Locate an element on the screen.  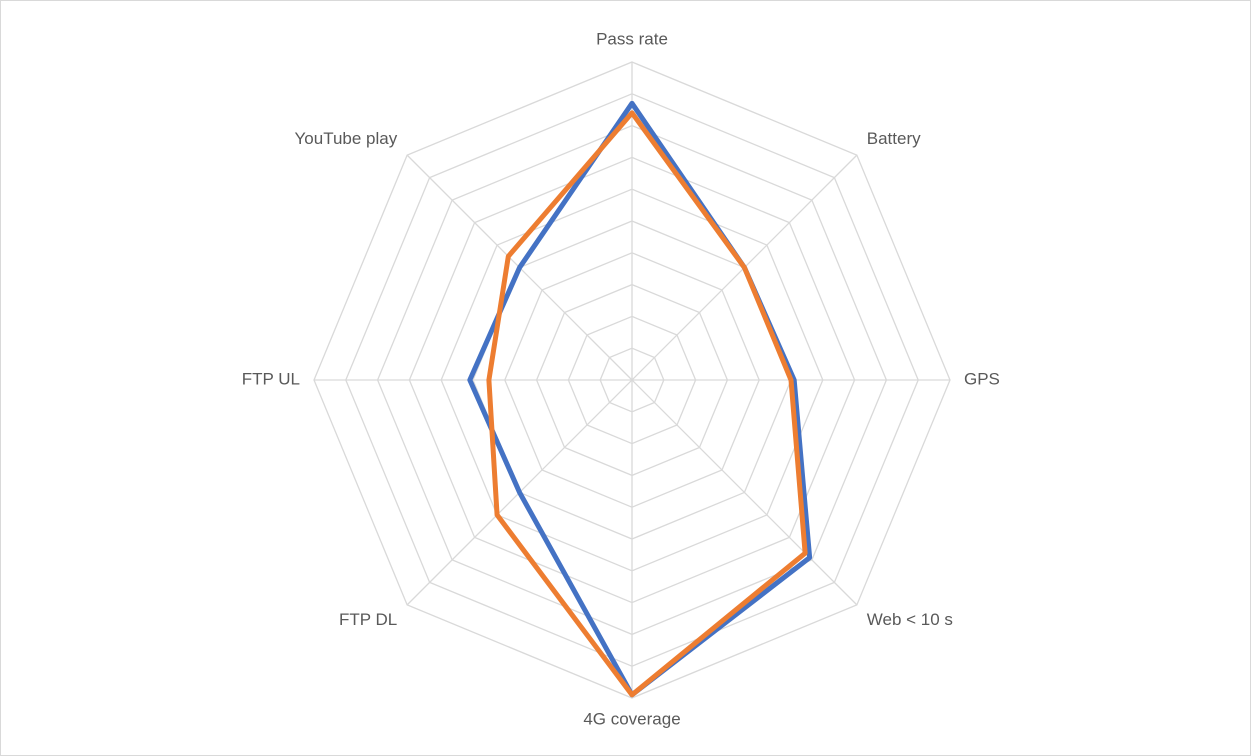
category-label: FTP UL is located at coordinates (271, 378).